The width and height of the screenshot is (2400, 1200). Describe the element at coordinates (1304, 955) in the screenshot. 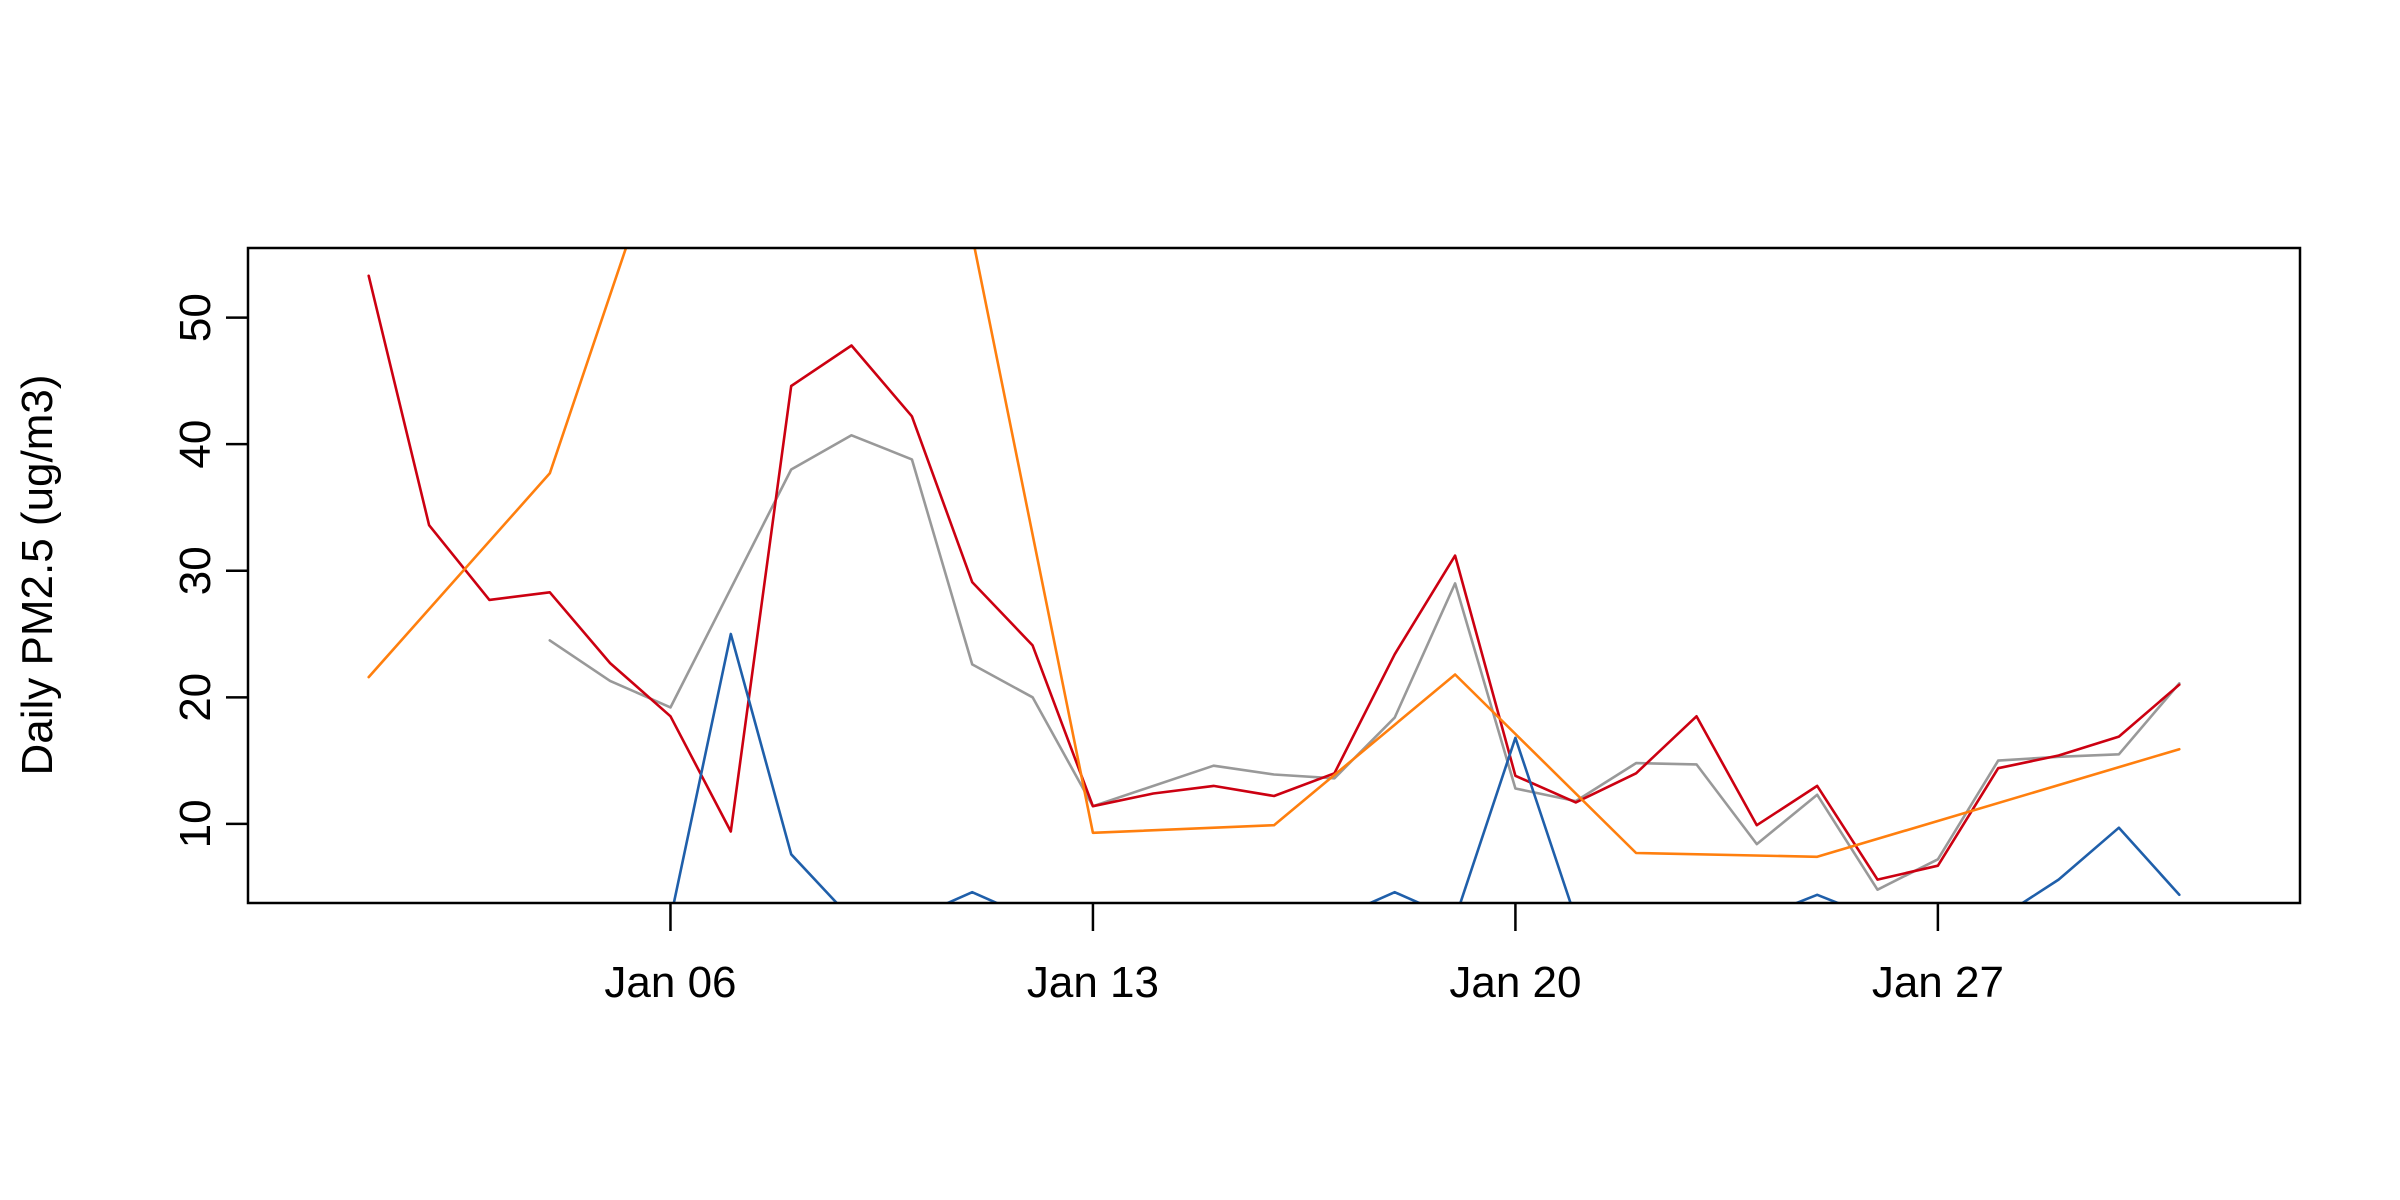

I see `x-axis: Jan 06 Jan 13 Jan 20 Jan 27` at that location.